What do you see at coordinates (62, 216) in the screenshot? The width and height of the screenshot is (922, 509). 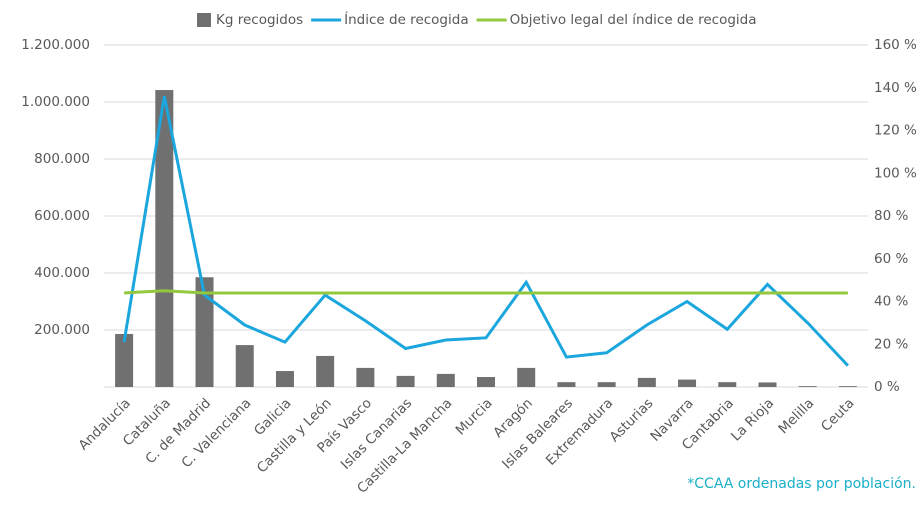 I see `y-tick-label: 600.000` at bounding box center [62, 216].